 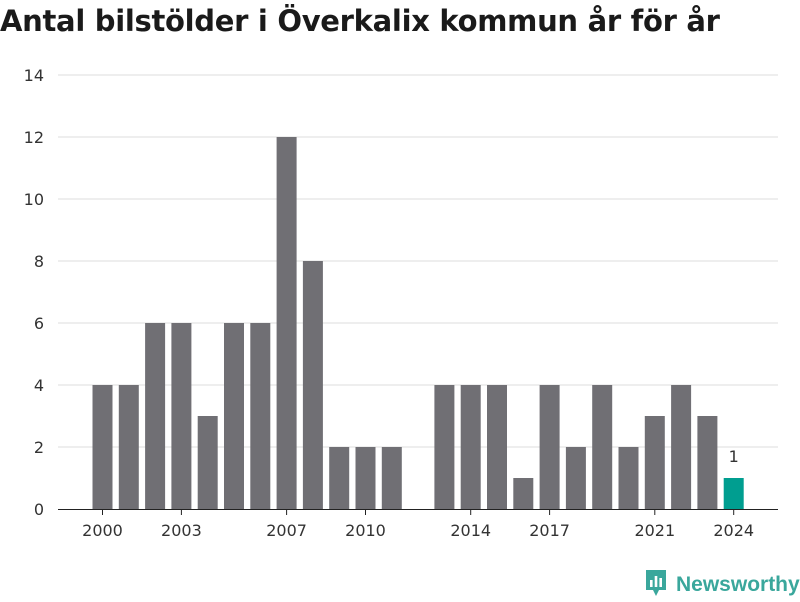 I want to click on bar-2015, so click(x=497, y=447).